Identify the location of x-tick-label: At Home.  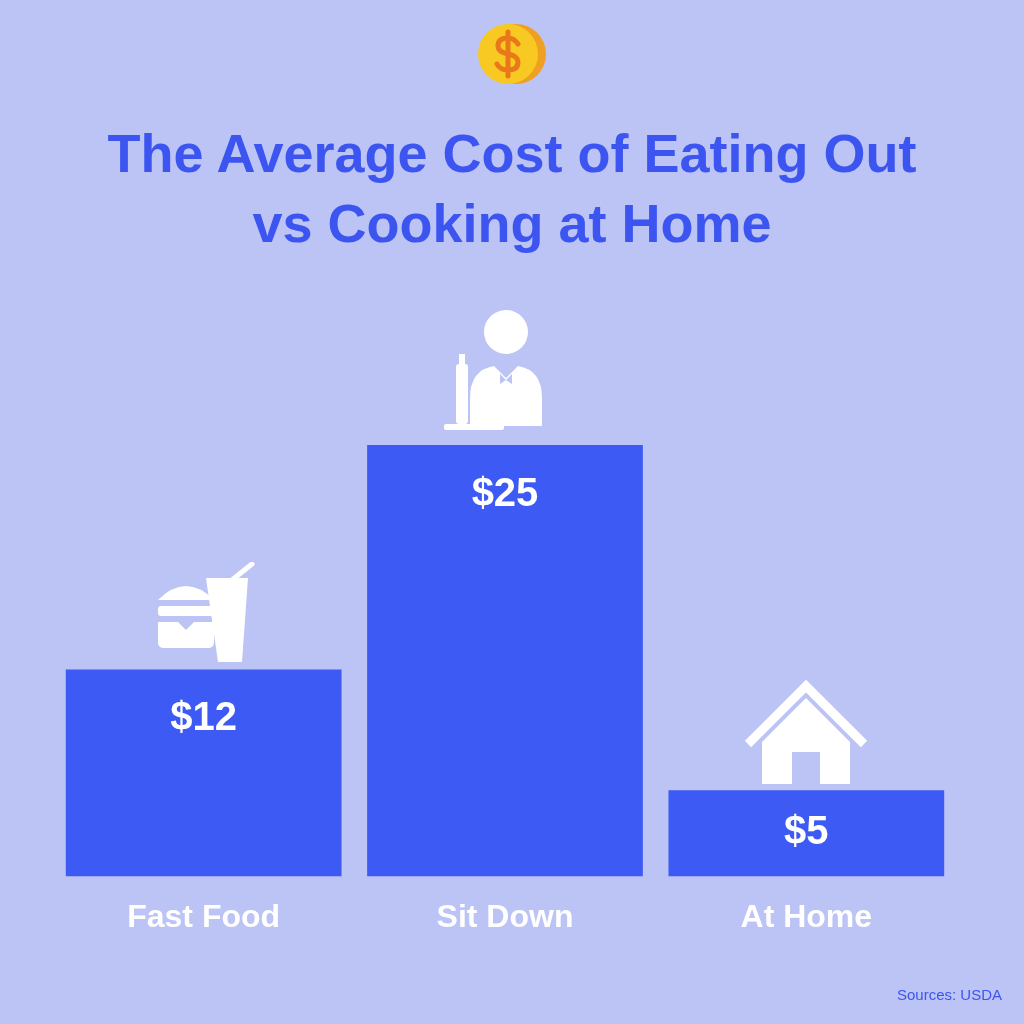
(806, 915).